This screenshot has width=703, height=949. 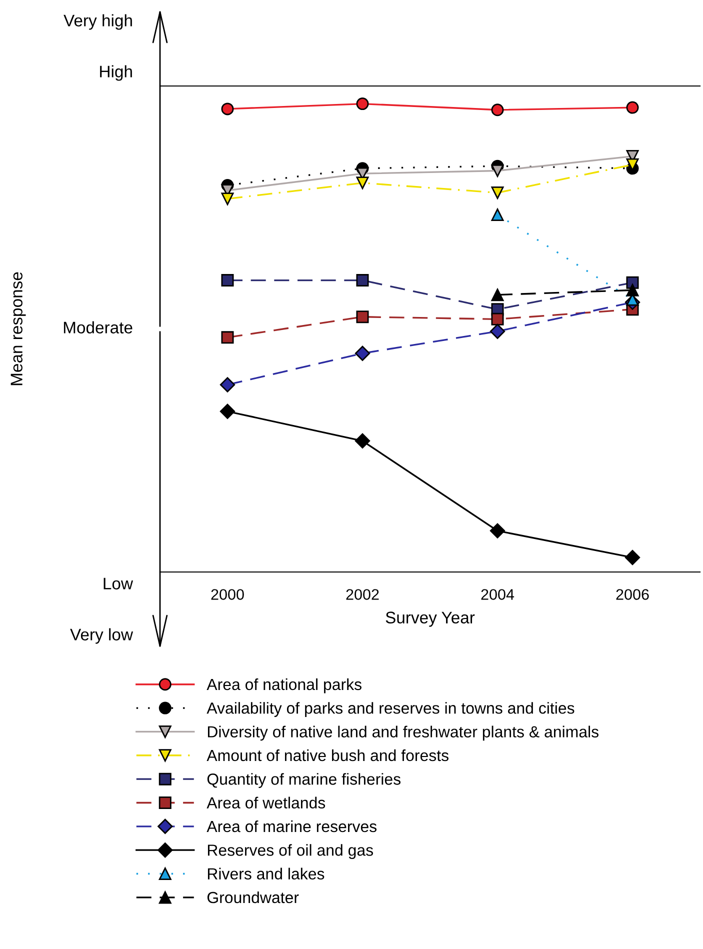 What do you see at coordinates (102, 636) in the screenshot?
I see `text: Very low` at bounding box center [102, 636].